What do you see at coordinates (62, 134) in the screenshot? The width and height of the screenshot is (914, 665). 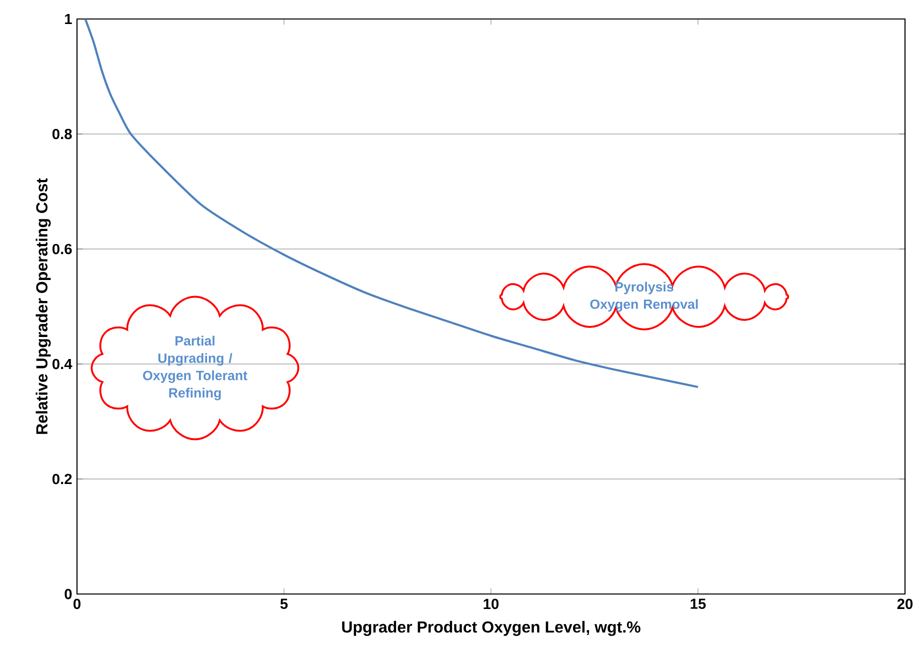 I see `y-tick-label: 0.8` at bounding box center [62, 134].